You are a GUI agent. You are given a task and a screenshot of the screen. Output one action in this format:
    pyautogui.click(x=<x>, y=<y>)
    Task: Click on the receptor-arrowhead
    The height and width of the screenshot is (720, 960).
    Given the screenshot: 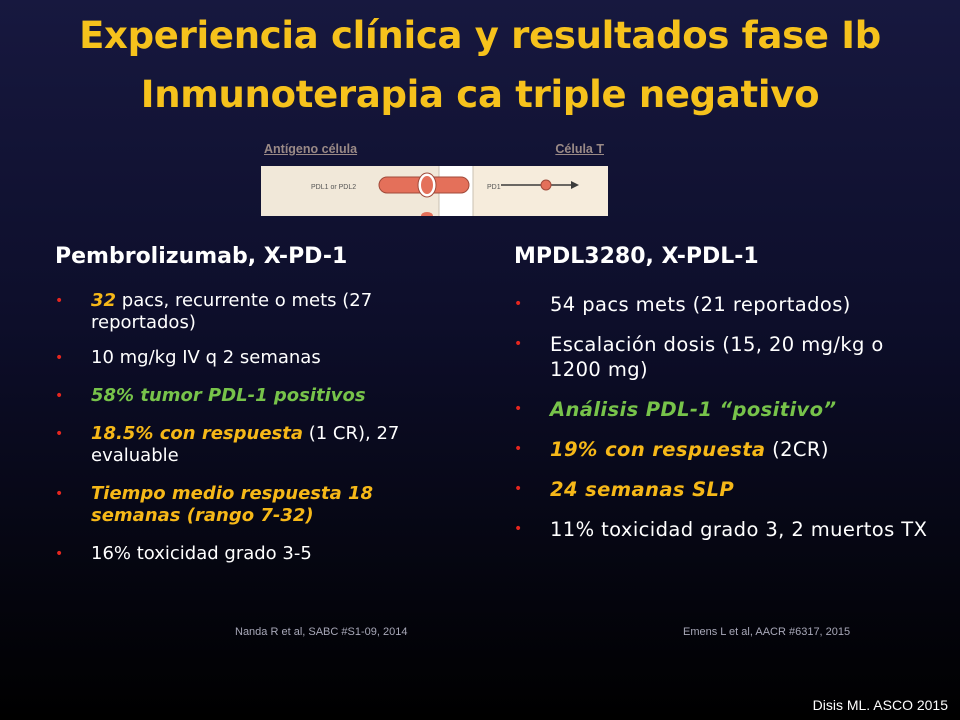 What is the action you would take?
    pyautogui.click(x=575, y=185)
    